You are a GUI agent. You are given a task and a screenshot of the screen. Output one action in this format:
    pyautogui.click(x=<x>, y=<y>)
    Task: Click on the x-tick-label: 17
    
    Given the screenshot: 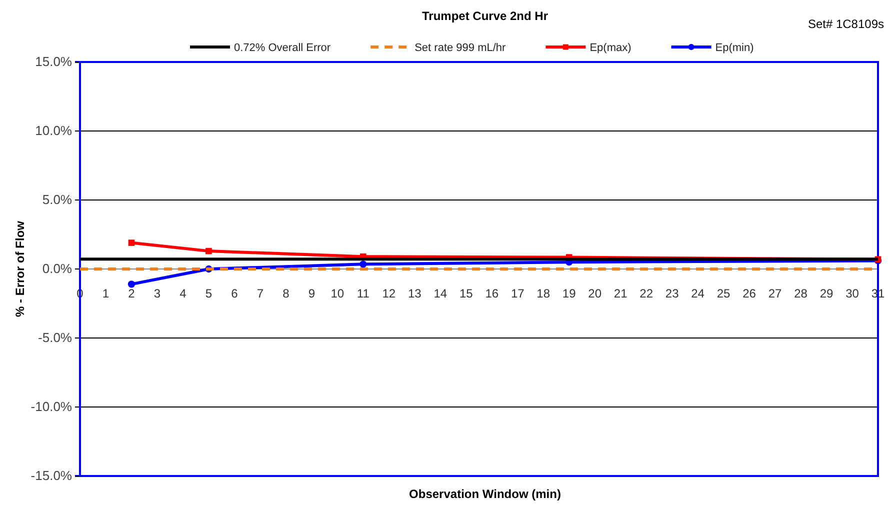 What is the action you would take?
    pyautogui.click(x=517, y=293)
    